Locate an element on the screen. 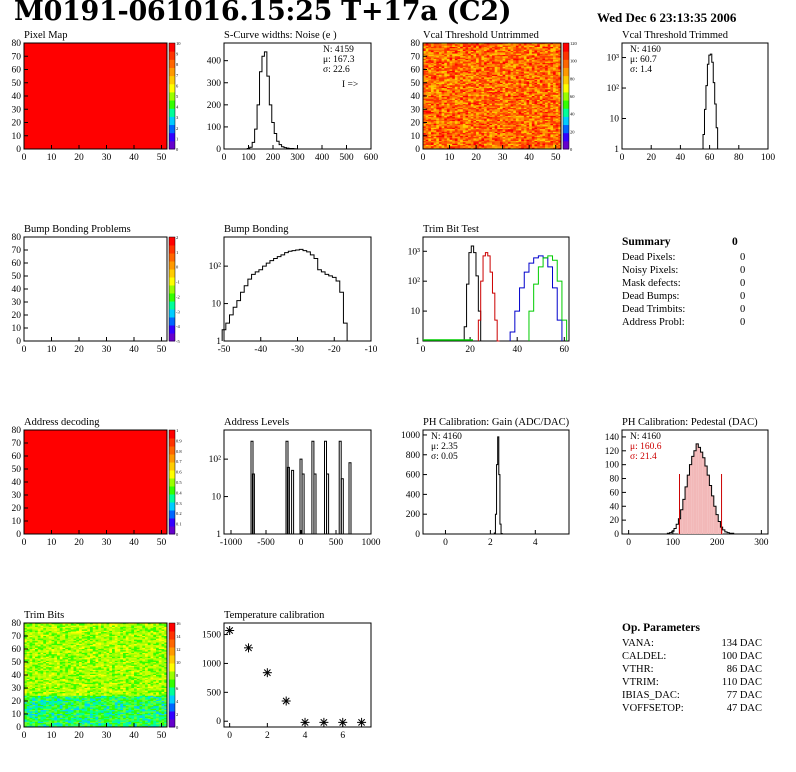 The width and height of the screenshot is (796, 772). bump-problems-palette-cell is located at coordinates (172, 273).